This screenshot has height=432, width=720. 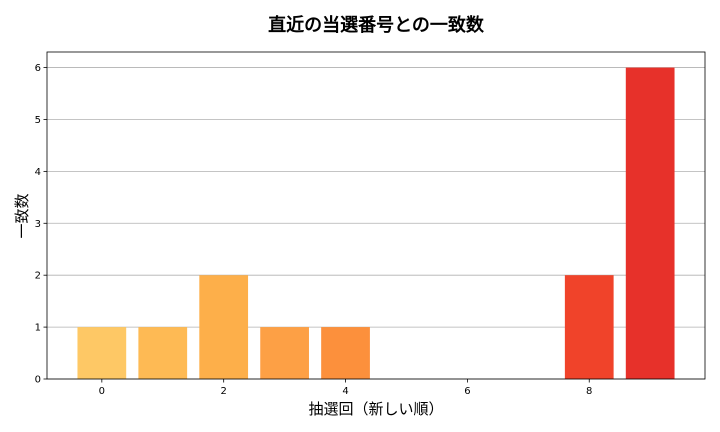 What do you see at coordinates (375, 409) in the screenshot?
I see `x-axis-label: 抽選回（新しい順）` at bounding box center [375, 409].